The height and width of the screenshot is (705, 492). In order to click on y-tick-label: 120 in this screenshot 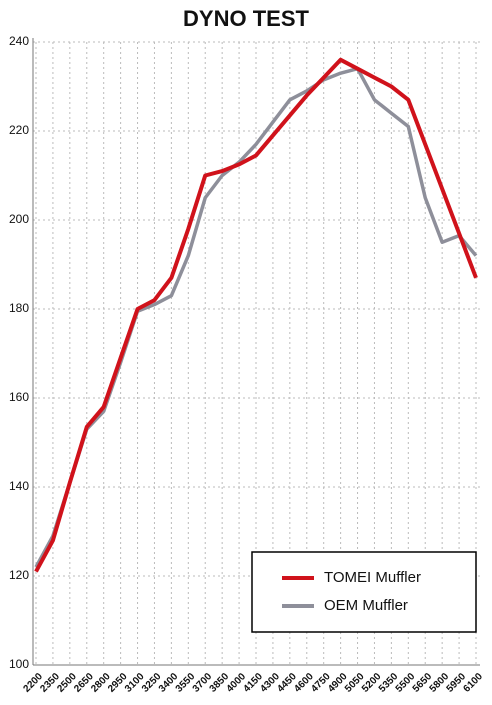, I will do `click(19, 575)`.